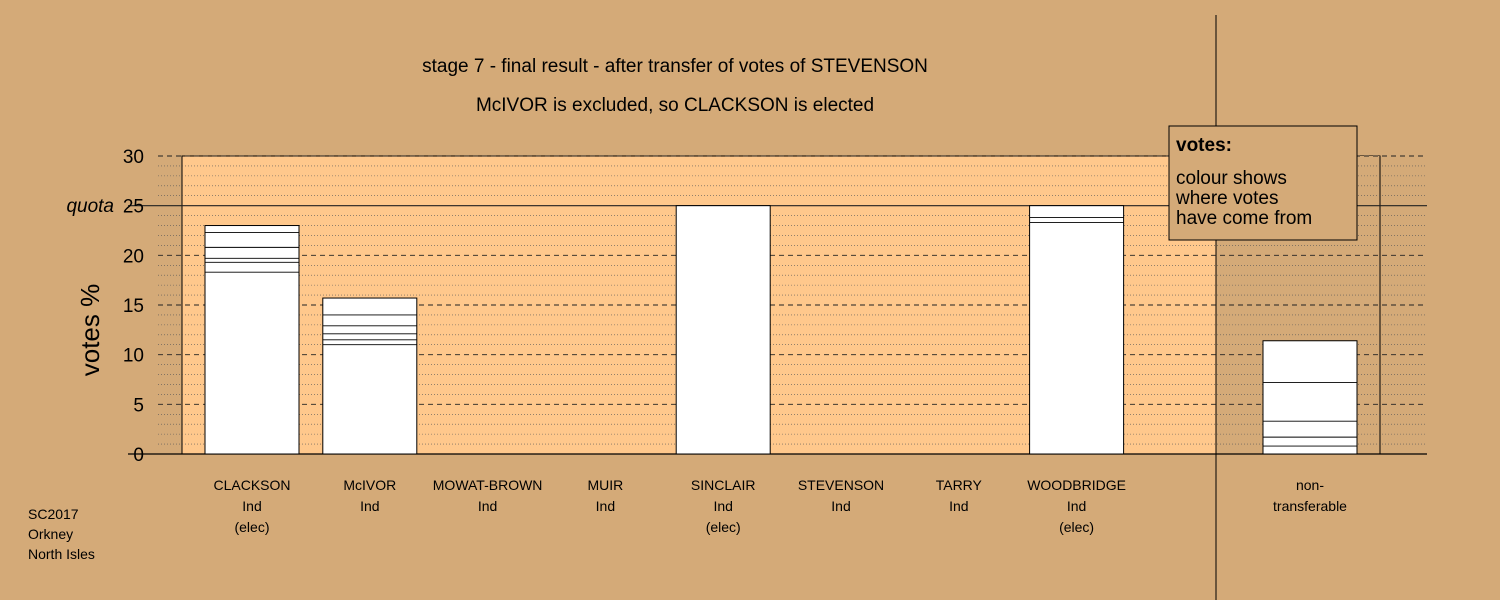 The width and height of the screenshot is (1500, 600). What do you see at coordinates (133, 356) in the screenshot?
I see `y-tick-label: 10` at bounding box center [133, 356].